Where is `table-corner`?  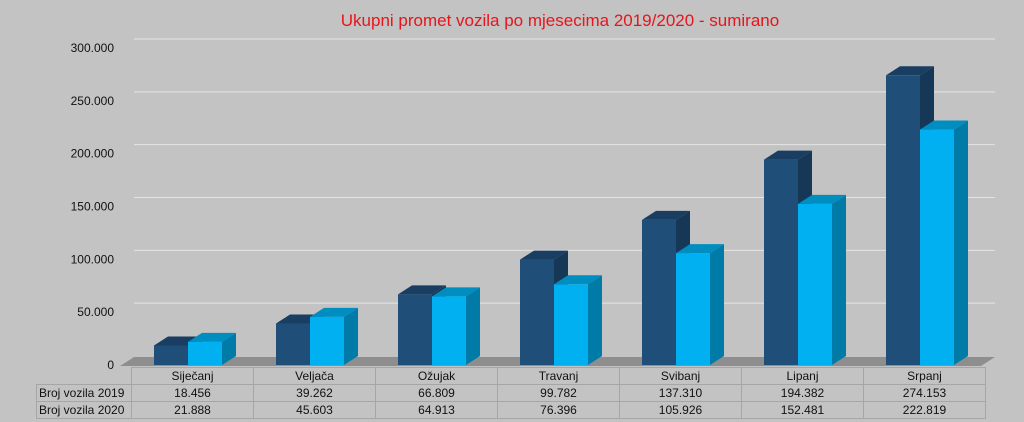
table-corner is located at coordinates (84, 376).